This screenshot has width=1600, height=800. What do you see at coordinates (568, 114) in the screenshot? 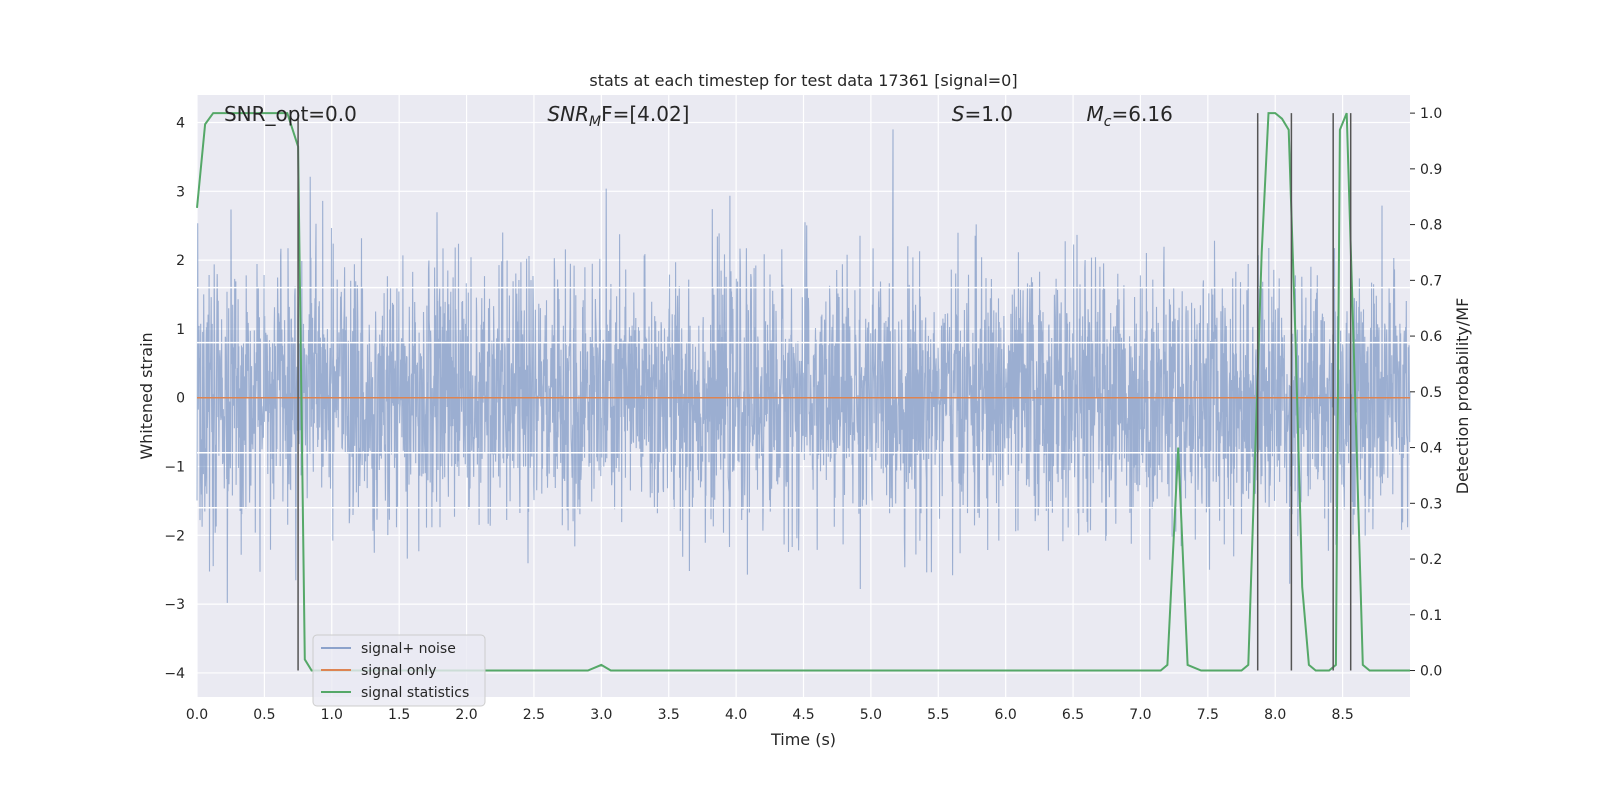
I see `annotation-math-base: SNR` at bounding box center [568, 114].